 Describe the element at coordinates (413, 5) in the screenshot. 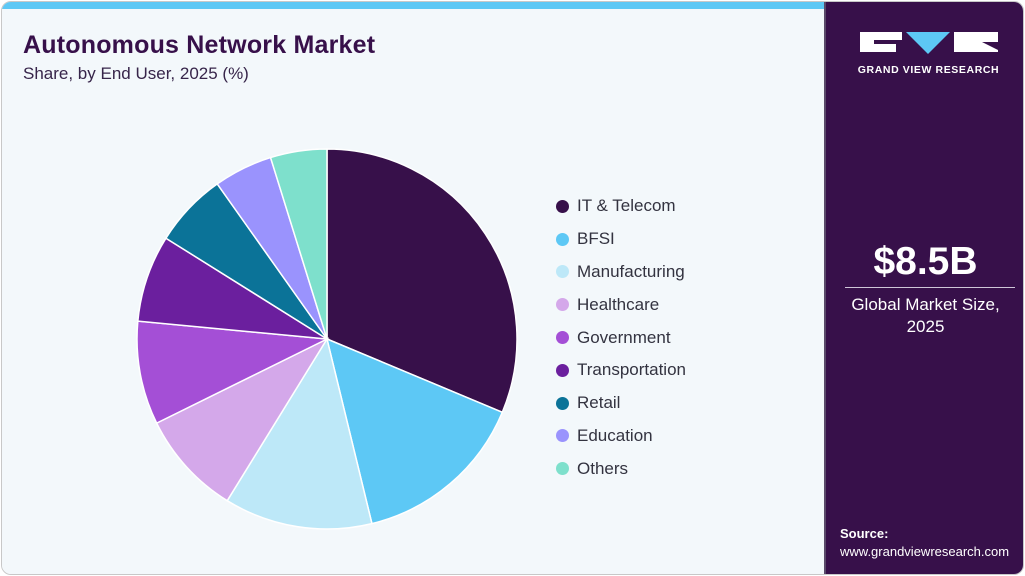

I see `accent-bar` at that location.